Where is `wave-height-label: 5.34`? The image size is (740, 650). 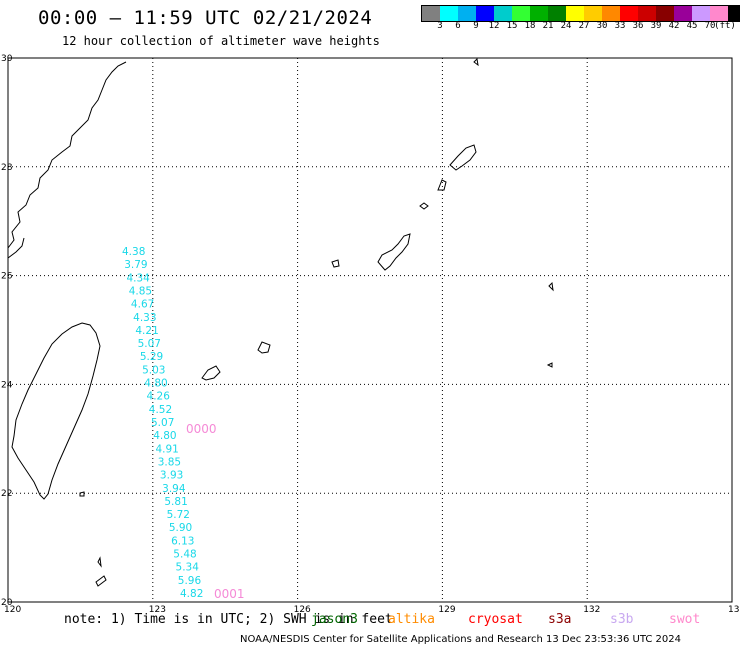
wave-height-label: 5.34 is located at coordinates (188, 568).